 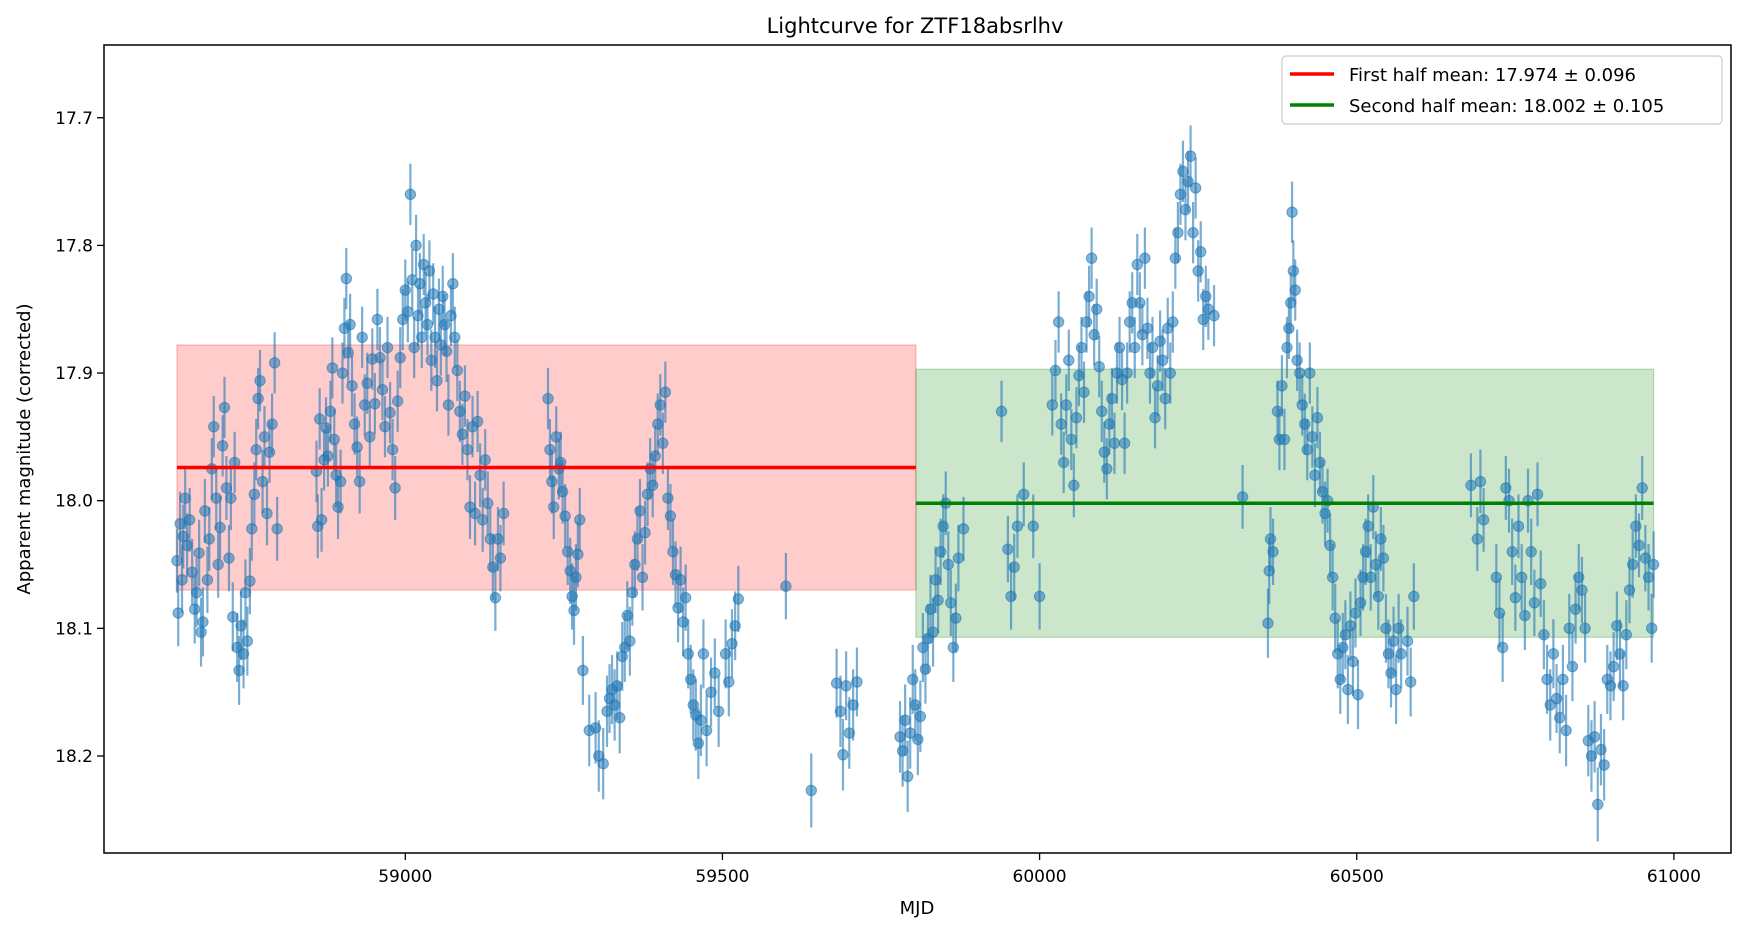 What do you see at coordinates (1674, 877) in the screenshot?
I see `x-tick-label: 61000` at bounding box center [1674, 877].